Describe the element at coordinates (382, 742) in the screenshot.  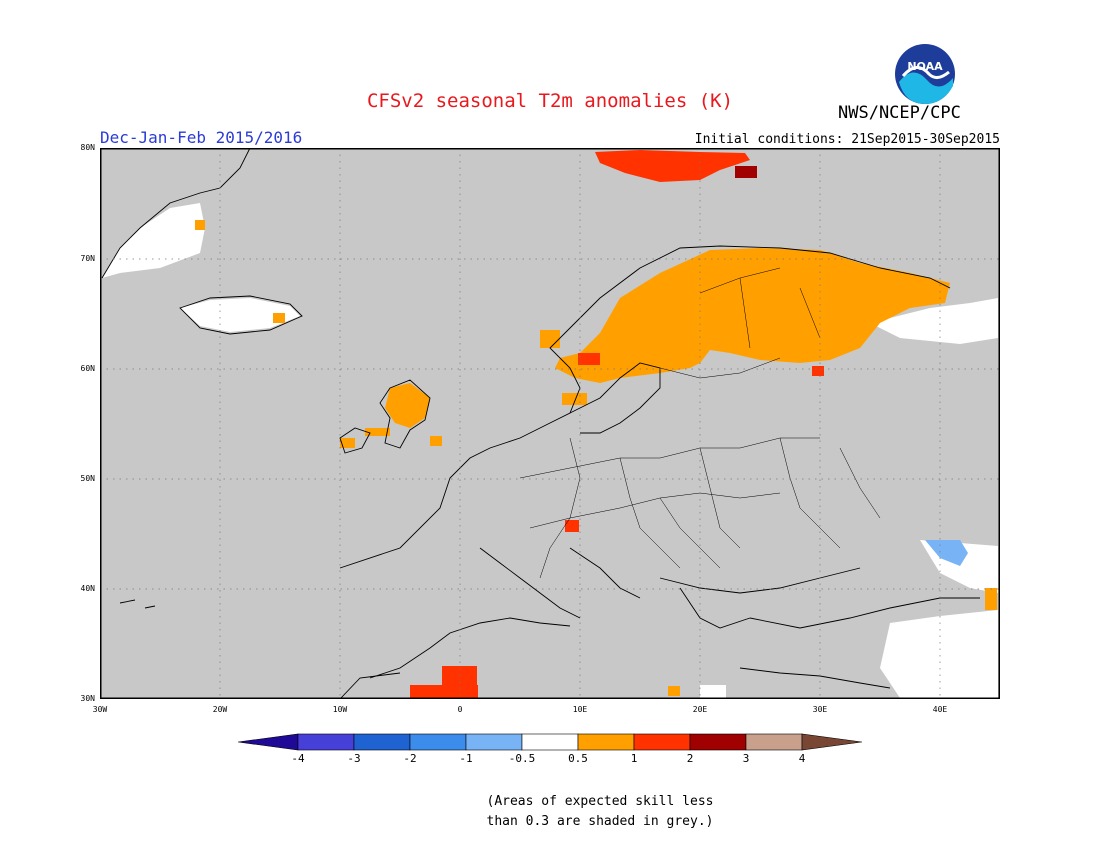
I see `legend-swatch-neg3-neg2` at that location.